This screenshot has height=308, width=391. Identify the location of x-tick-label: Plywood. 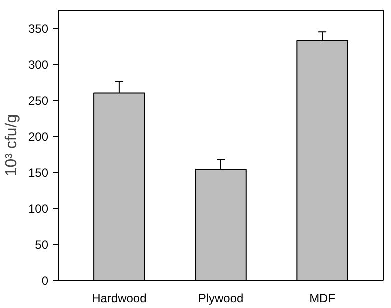
(221, 299).